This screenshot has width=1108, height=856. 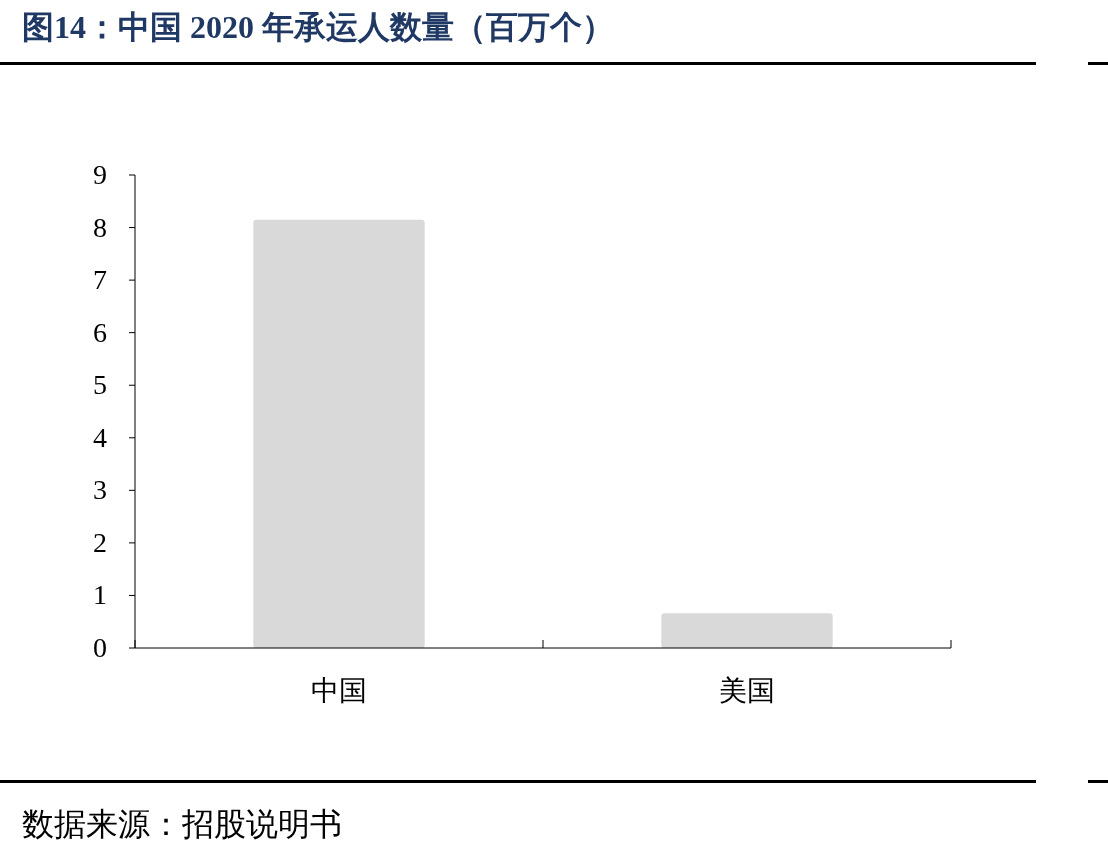 I want to click on y-tick-label: 0, so click(x=100, y=647).